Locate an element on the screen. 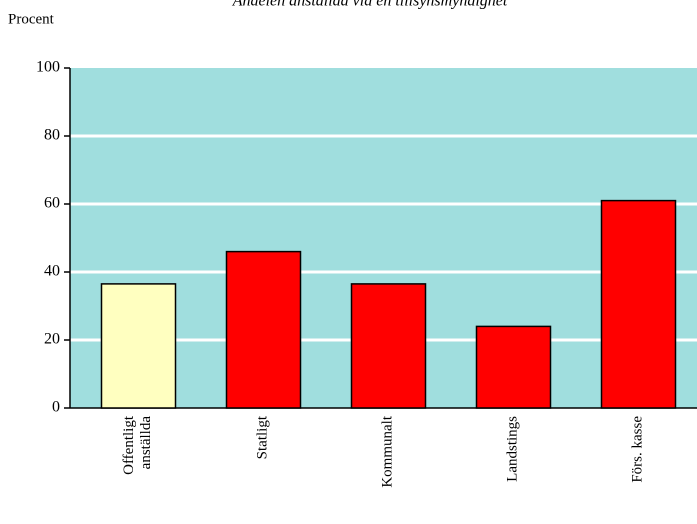  y-tick-label: 40 is located at coordinates (52, 271).